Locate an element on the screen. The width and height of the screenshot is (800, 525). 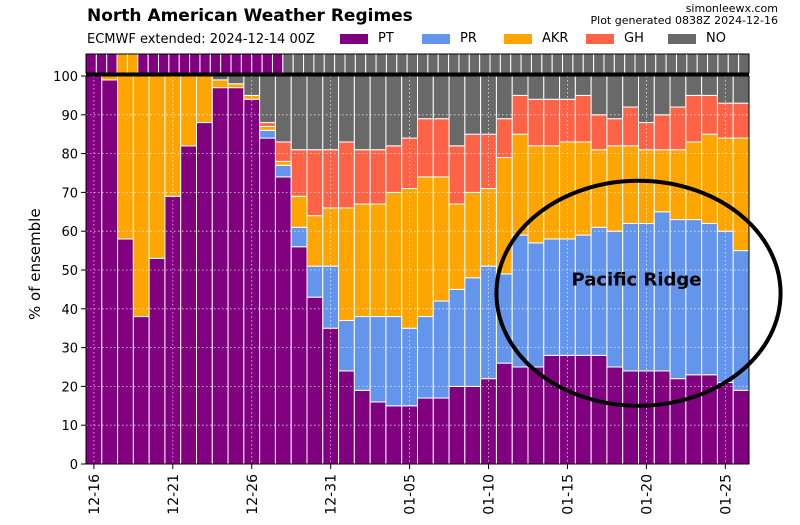
y-tick-label: 70 is located at coordinates (69, 193).